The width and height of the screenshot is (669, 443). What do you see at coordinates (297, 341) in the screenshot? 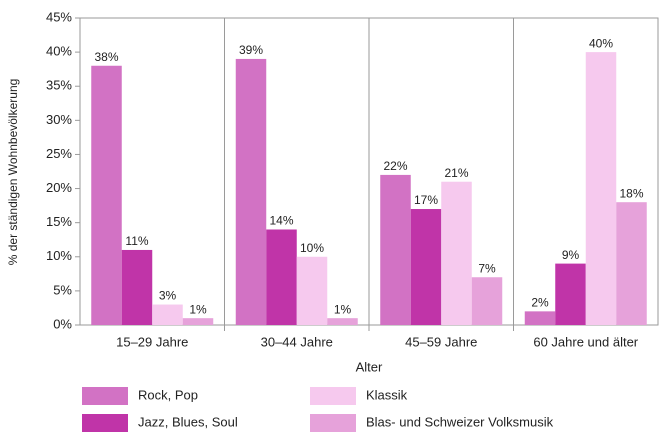
I see `x-tick-label: 30–44 Jahre` at bounding box center [297, 341].